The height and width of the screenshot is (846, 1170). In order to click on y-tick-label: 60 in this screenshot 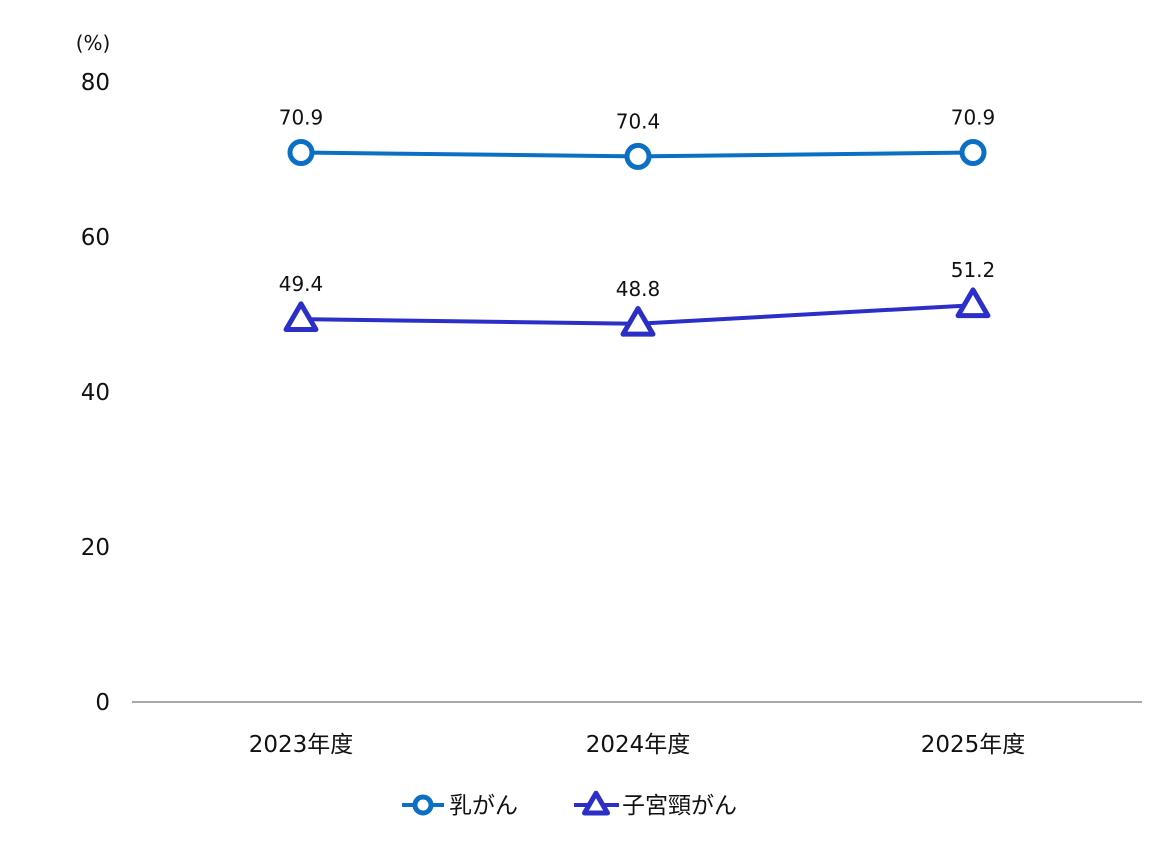, I will do `click(95, 238)`.